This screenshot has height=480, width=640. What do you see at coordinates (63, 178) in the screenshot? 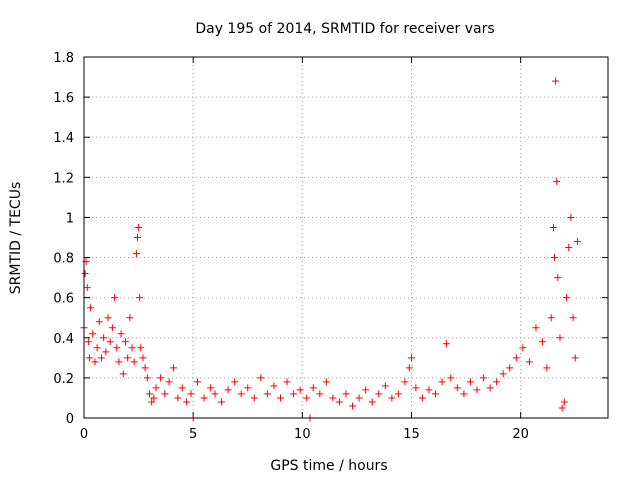
I see `y-tick-label: 1.2` at bounding box center [63, 178].